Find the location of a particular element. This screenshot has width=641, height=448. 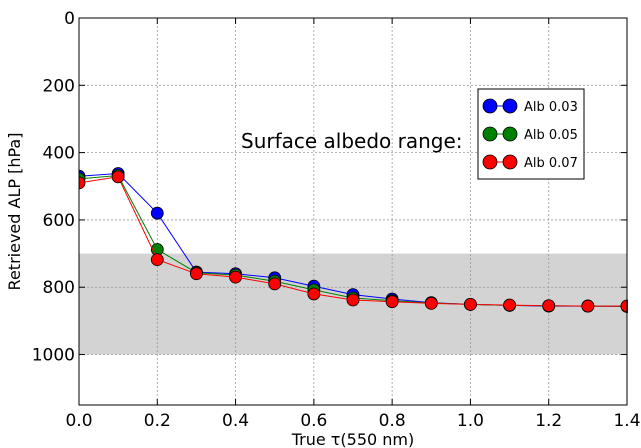

x-tick-label: 1.4 is located at coordinates (626, 421).